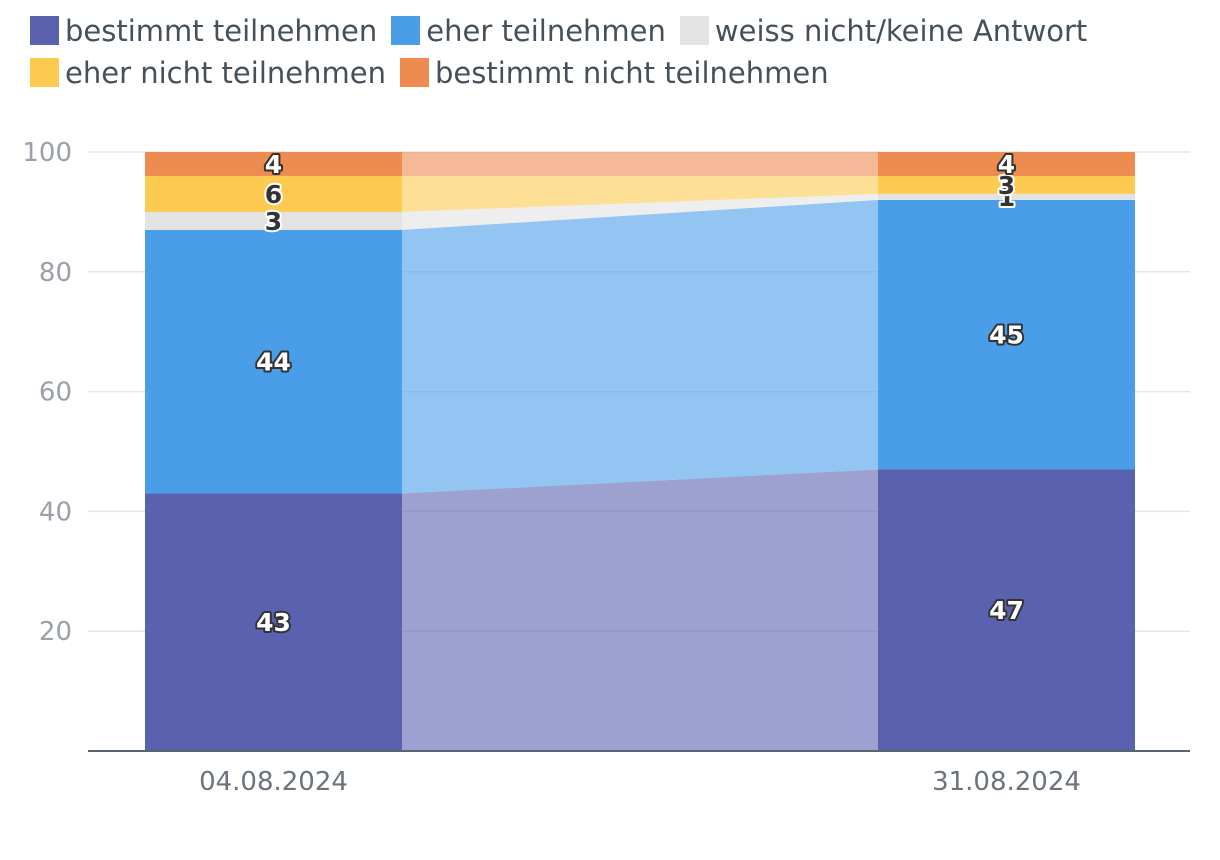 The image size is (1220, 860). I want to click on data-label: 45, so click(1006, 335).